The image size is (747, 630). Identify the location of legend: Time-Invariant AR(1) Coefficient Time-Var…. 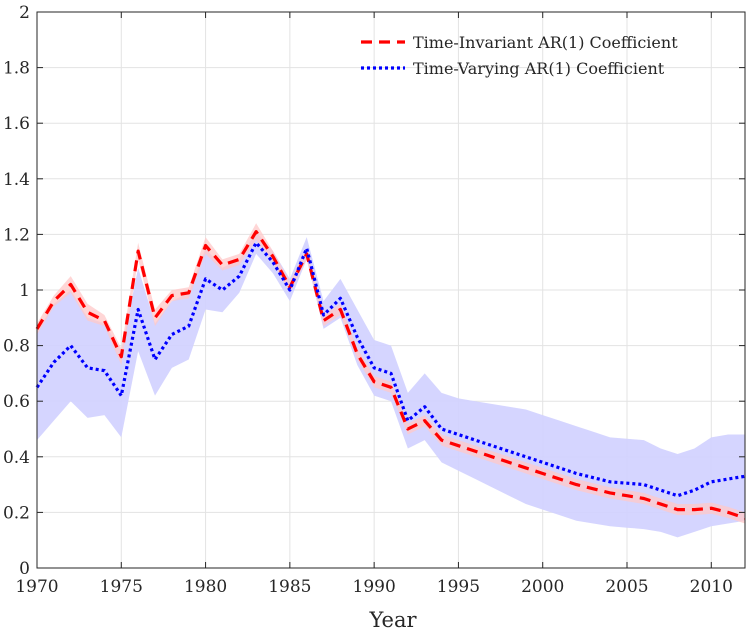
(519, 55).